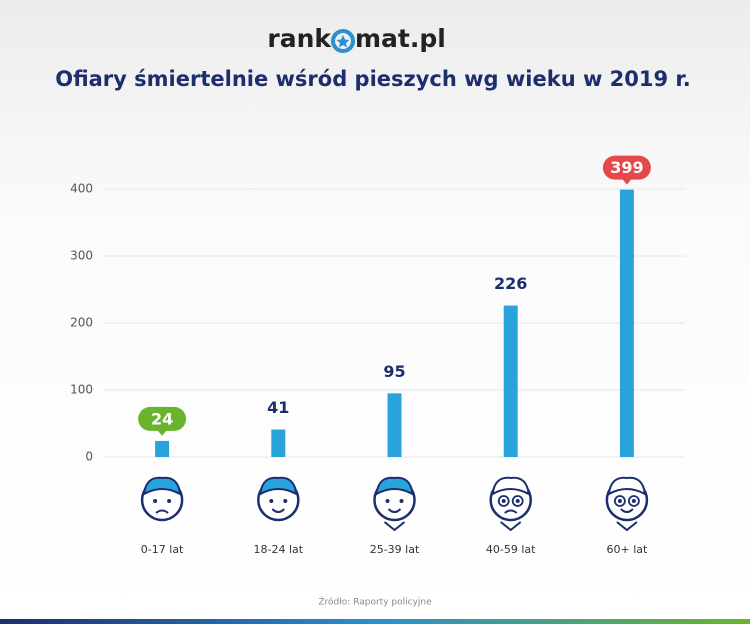 The image size is (750, 628). Describe the element at coordinates (627, 549) in the screenshot. I see `x-tick-label: 60+ lat` at that location.